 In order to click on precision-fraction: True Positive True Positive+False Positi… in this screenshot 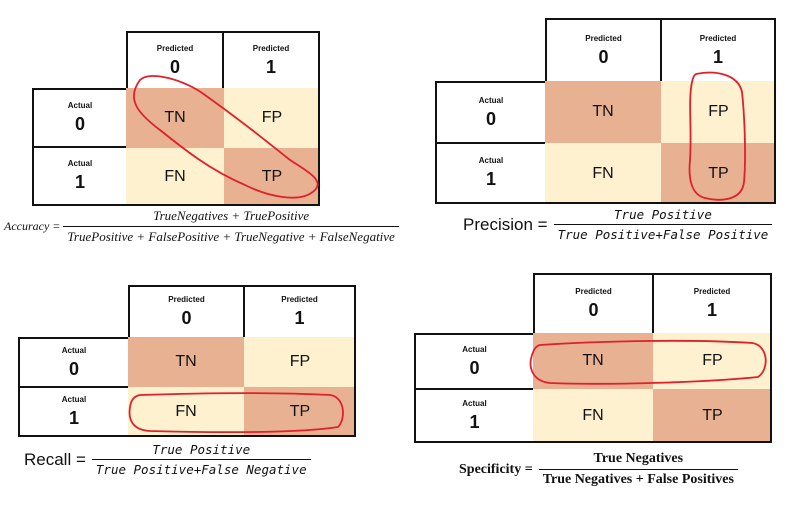, I will do `click(663, 224)`.